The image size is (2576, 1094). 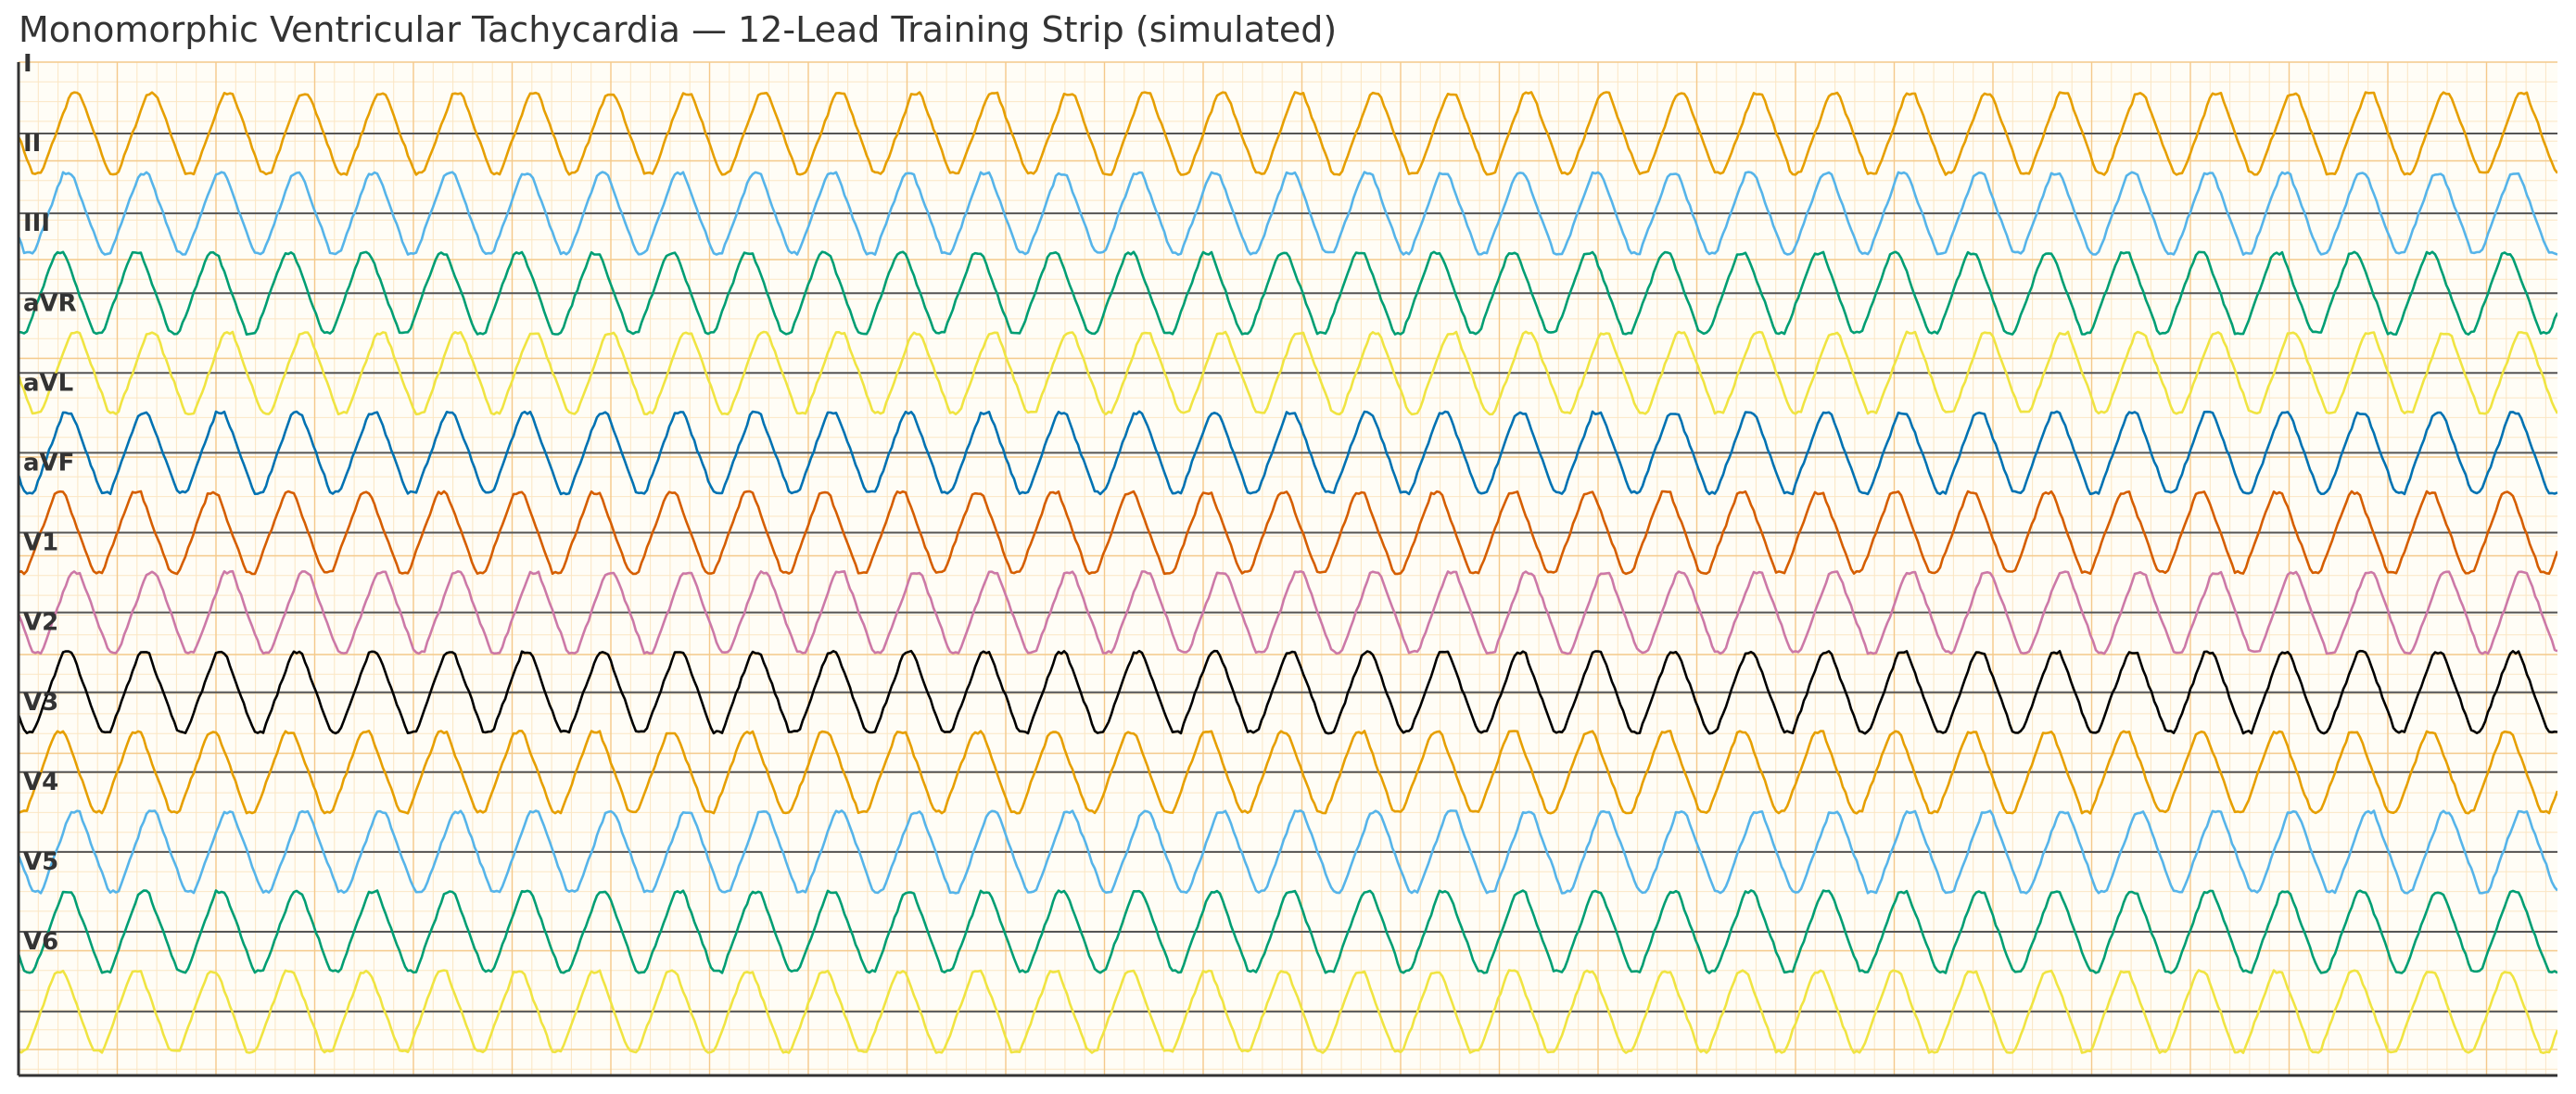 I want to click on lead-label-iii: III, so click(x=36, y=223).